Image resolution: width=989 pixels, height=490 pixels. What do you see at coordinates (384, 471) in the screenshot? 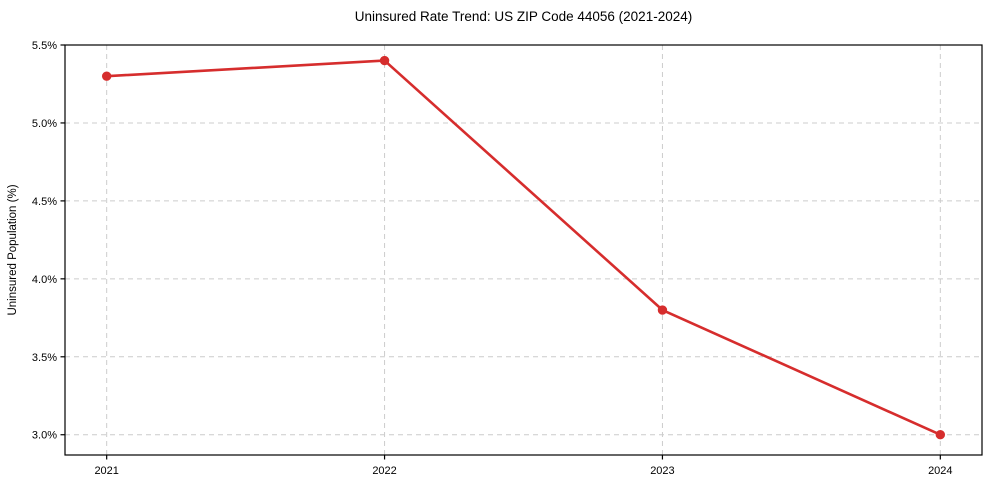
I see `x-tick-label: 2022` at bounding box center [384, 471].